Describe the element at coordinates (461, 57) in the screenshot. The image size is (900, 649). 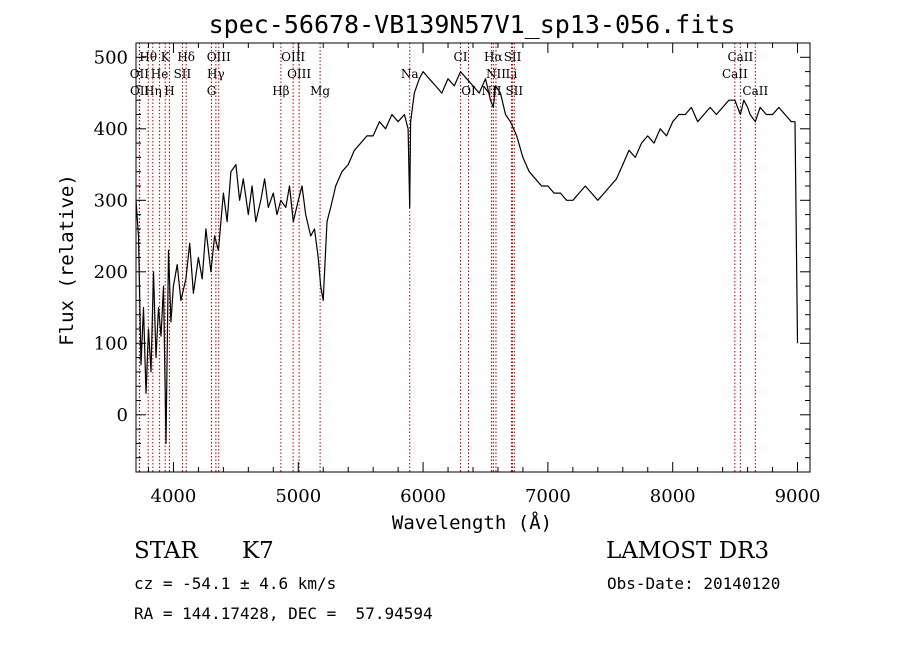
I see `line-label-5: CI` at that location.